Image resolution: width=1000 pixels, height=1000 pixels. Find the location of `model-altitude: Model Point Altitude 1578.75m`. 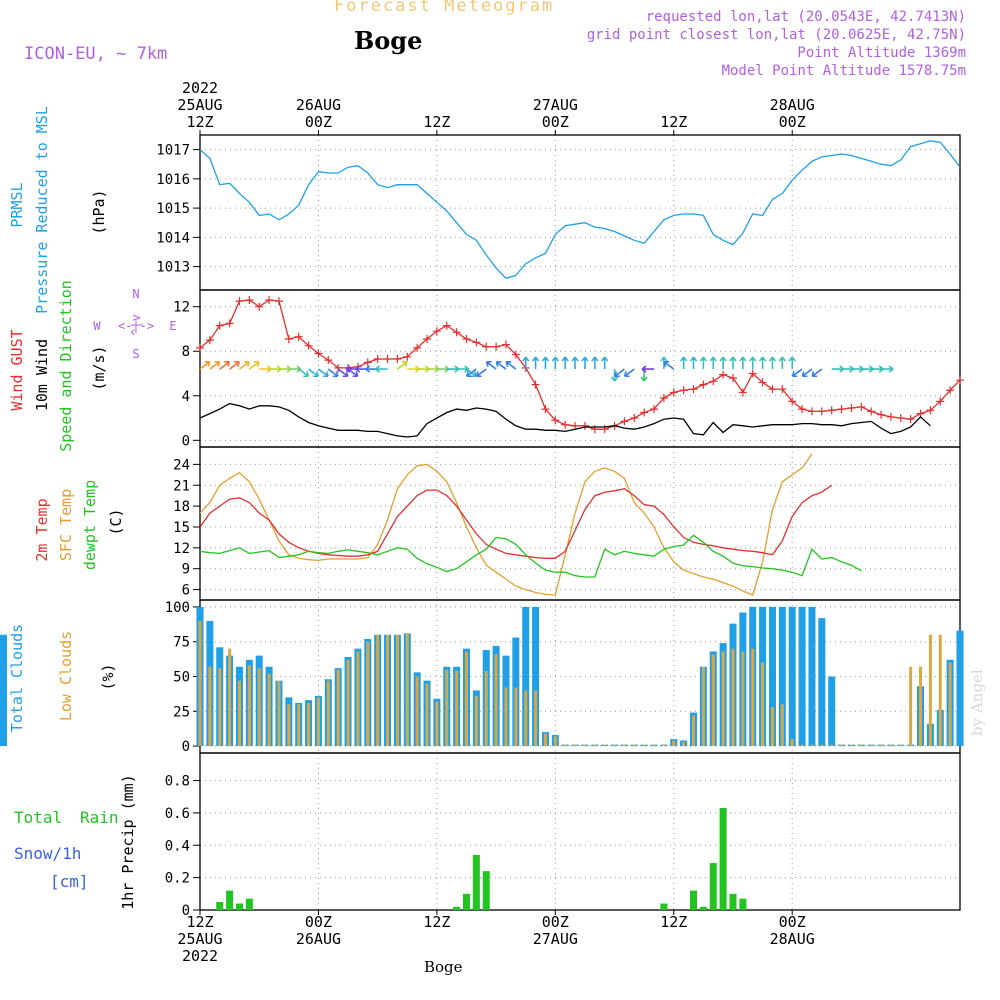

model-altitude: Model Point Altitude 1578.75m is located at coordinates (843, 71).